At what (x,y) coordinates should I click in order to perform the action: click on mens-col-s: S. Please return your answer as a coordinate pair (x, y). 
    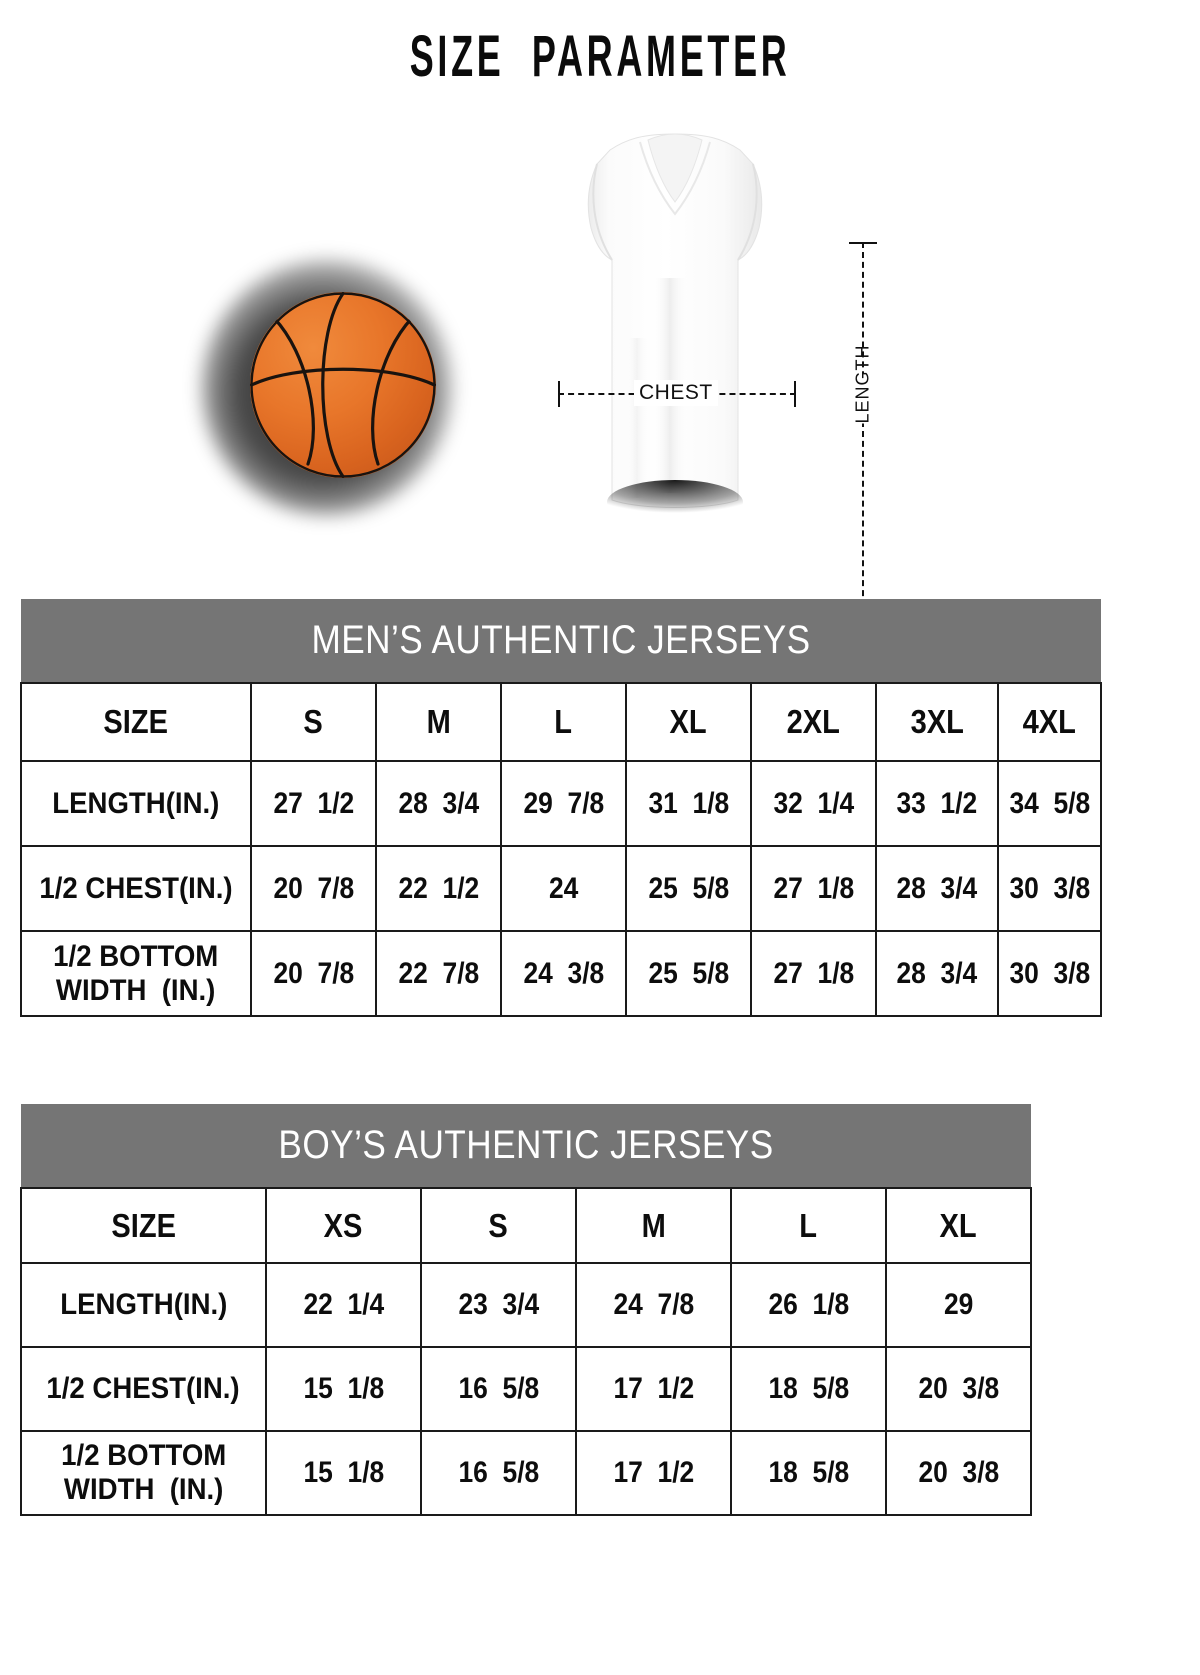
    Looking at the image, I should click on (313, 722).